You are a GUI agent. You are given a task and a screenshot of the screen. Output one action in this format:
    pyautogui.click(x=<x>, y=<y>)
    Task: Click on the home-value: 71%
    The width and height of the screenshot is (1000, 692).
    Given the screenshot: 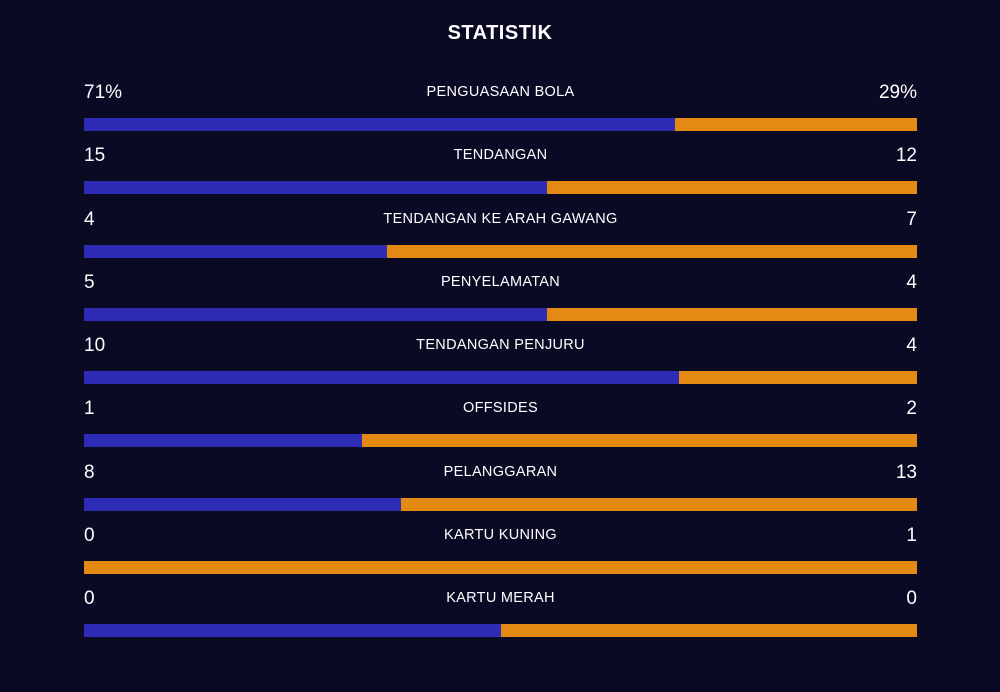 What is the action you would take?
    pyautogui.click(x=103, y=92)
    